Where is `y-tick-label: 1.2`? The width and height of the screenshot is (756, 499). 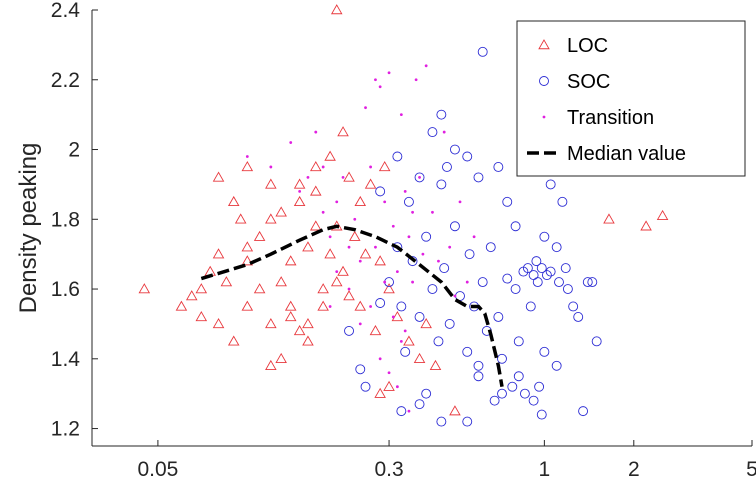 y-tick-label: 1.2 is located at coordinates (65, 429).